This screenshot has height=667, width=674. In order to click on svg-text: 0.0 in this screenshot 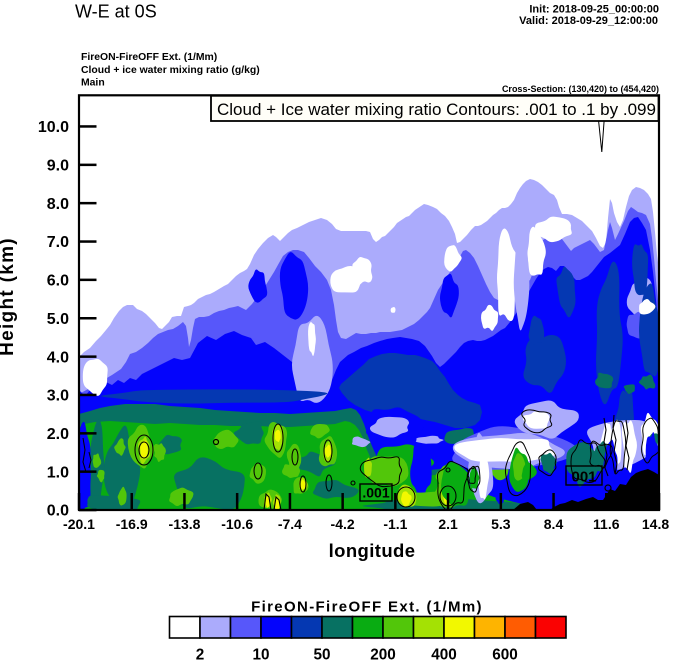, I will do `click(58, 511)`.